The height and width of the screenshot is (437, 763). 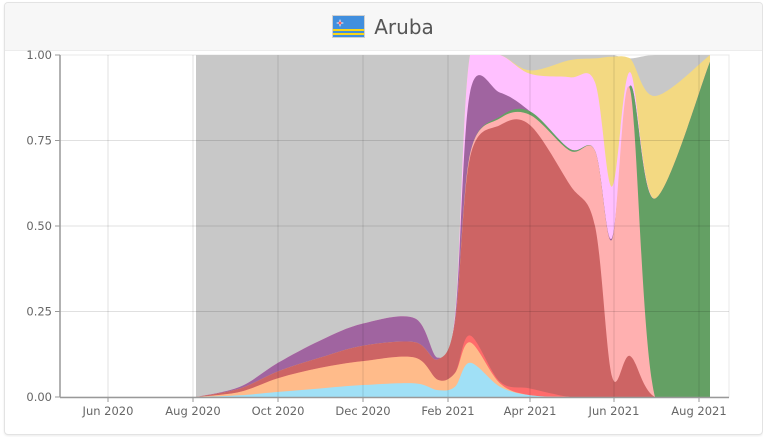 What do you see at coordinates (278, 411) in the screenshot?
I see `x-tick-label: Oct 2020` at bounding box center [278, 411].